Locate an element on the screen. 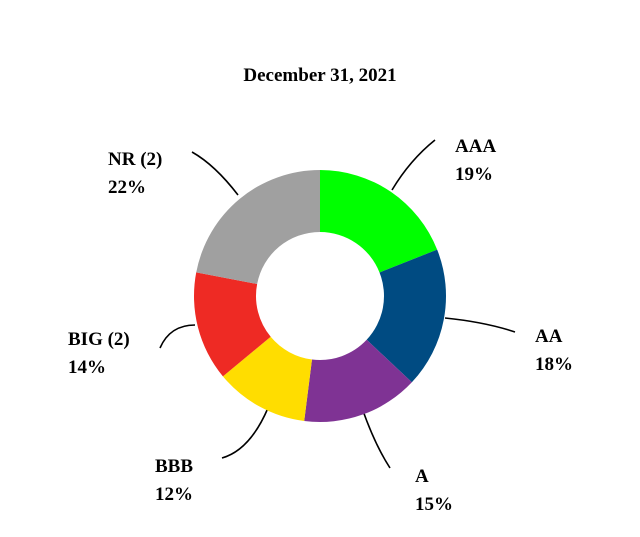 The height and width of the screenshot is (537, 640). slice-label: A is located at coordinates (422, 476).